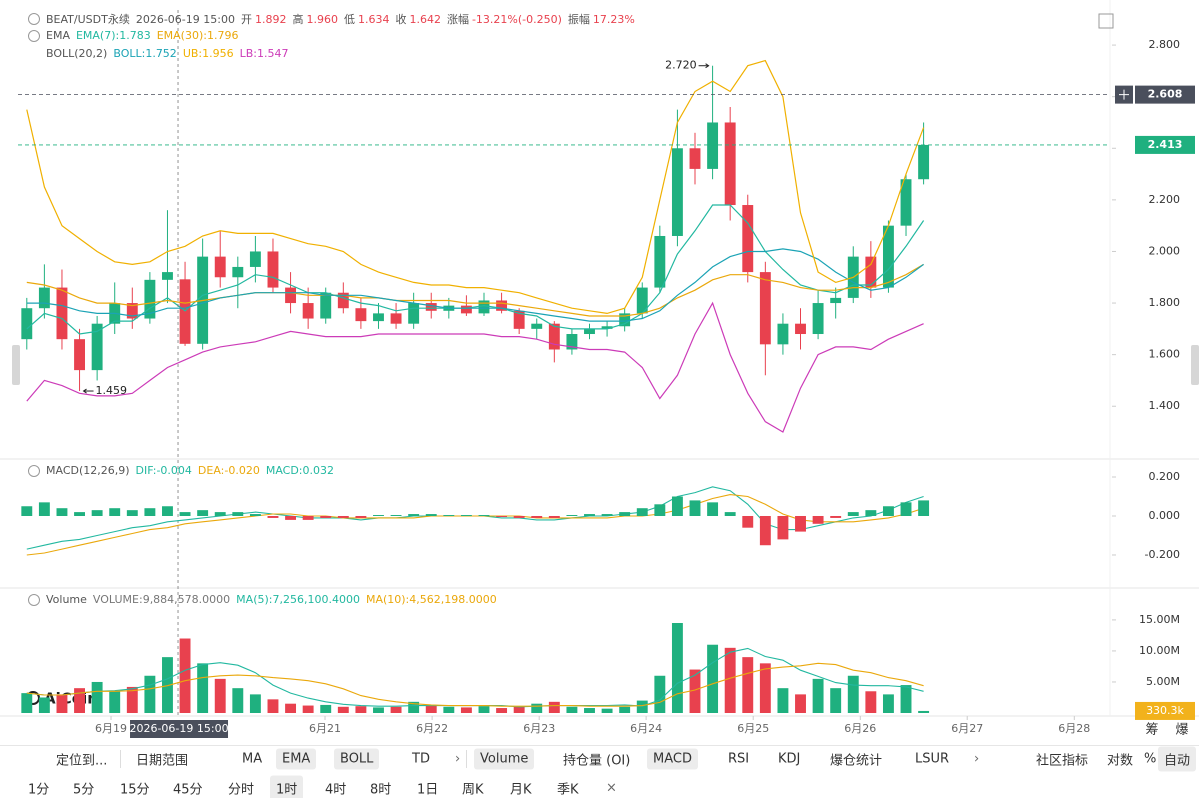 This screenshot has width=1199, height=798. Describe the element at coordinates (597, 761) in the screenshot. I see `toolbar-item: 持仓量 (OI)` at that location.